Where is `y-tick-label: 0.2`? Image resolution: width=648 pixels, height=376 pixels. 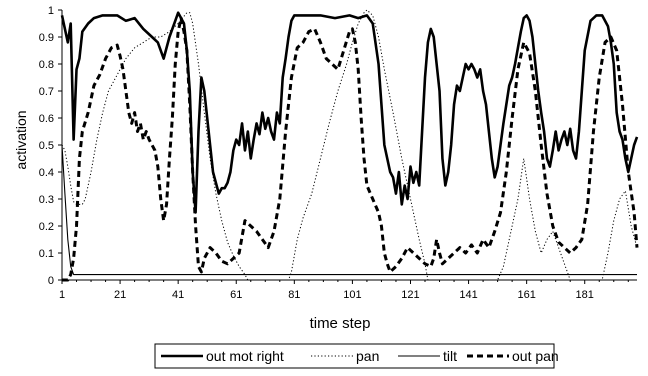 y-tick-label: 0.2 is located at coordinates (46, 227).